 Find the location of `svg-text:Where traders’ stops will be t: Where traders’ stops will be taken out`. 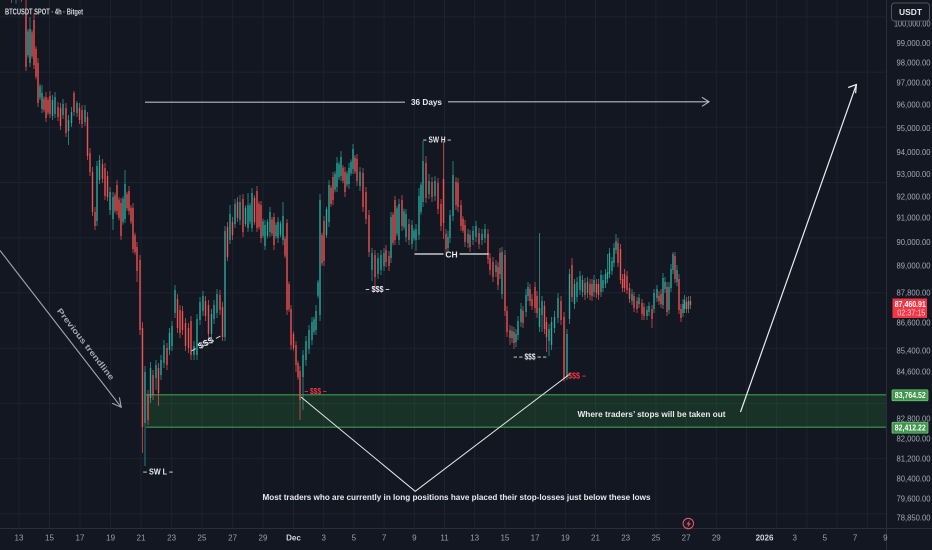

svg-text:Where traders’ stops will be t: Where traders’ stops will be taken out is located at coordinates (652, 414).